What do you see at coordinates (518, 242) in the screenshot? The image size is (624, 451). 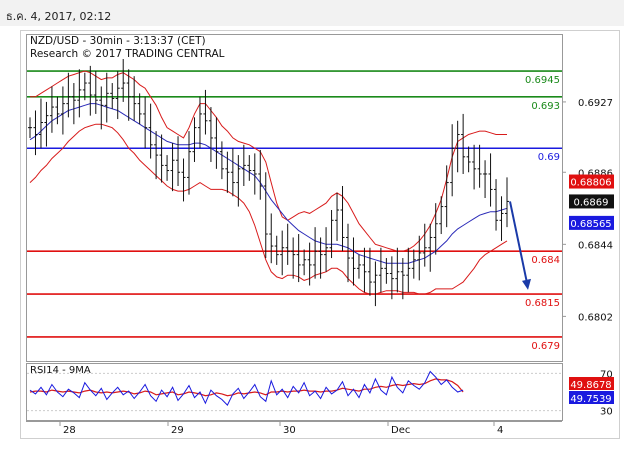 I see `forecast-arrow-line` at bounding box center [518, 242].